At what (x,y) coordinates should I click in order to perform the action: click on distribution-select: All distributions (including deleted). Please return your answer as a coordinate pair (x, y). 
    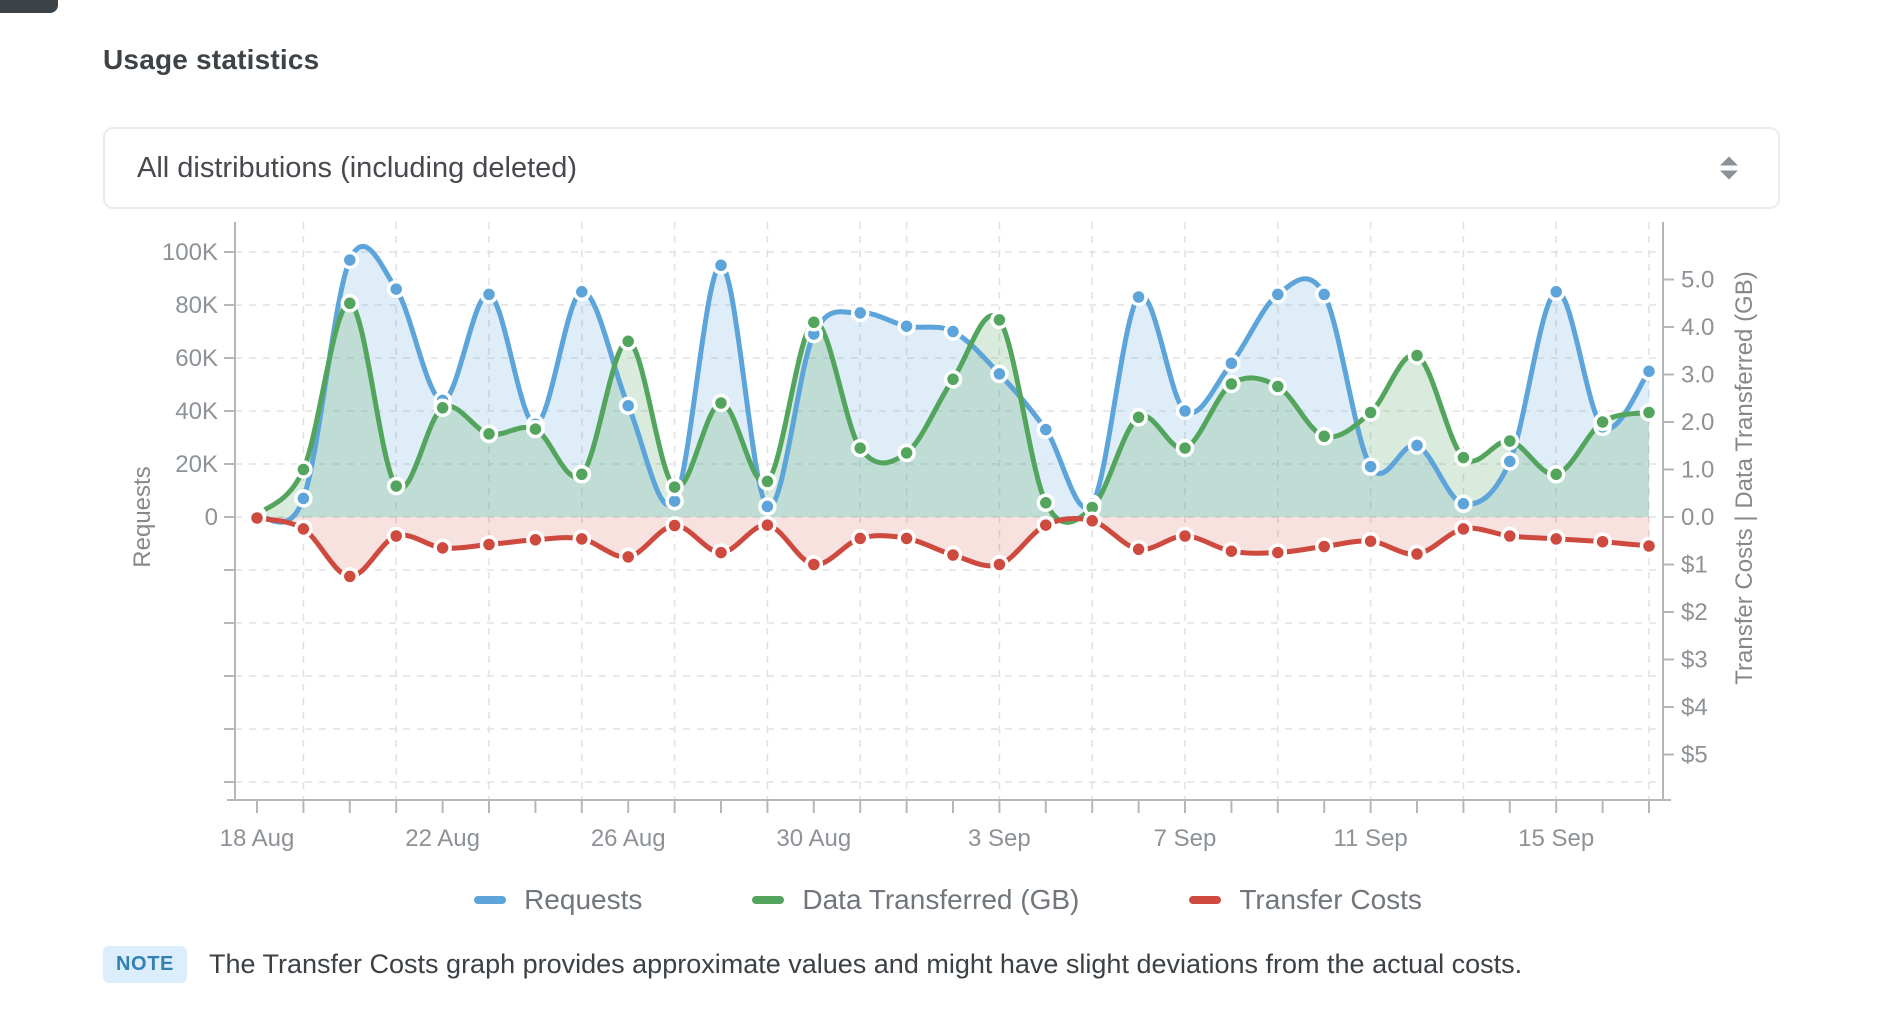
    Looking at the image, I should click on (941, 168).